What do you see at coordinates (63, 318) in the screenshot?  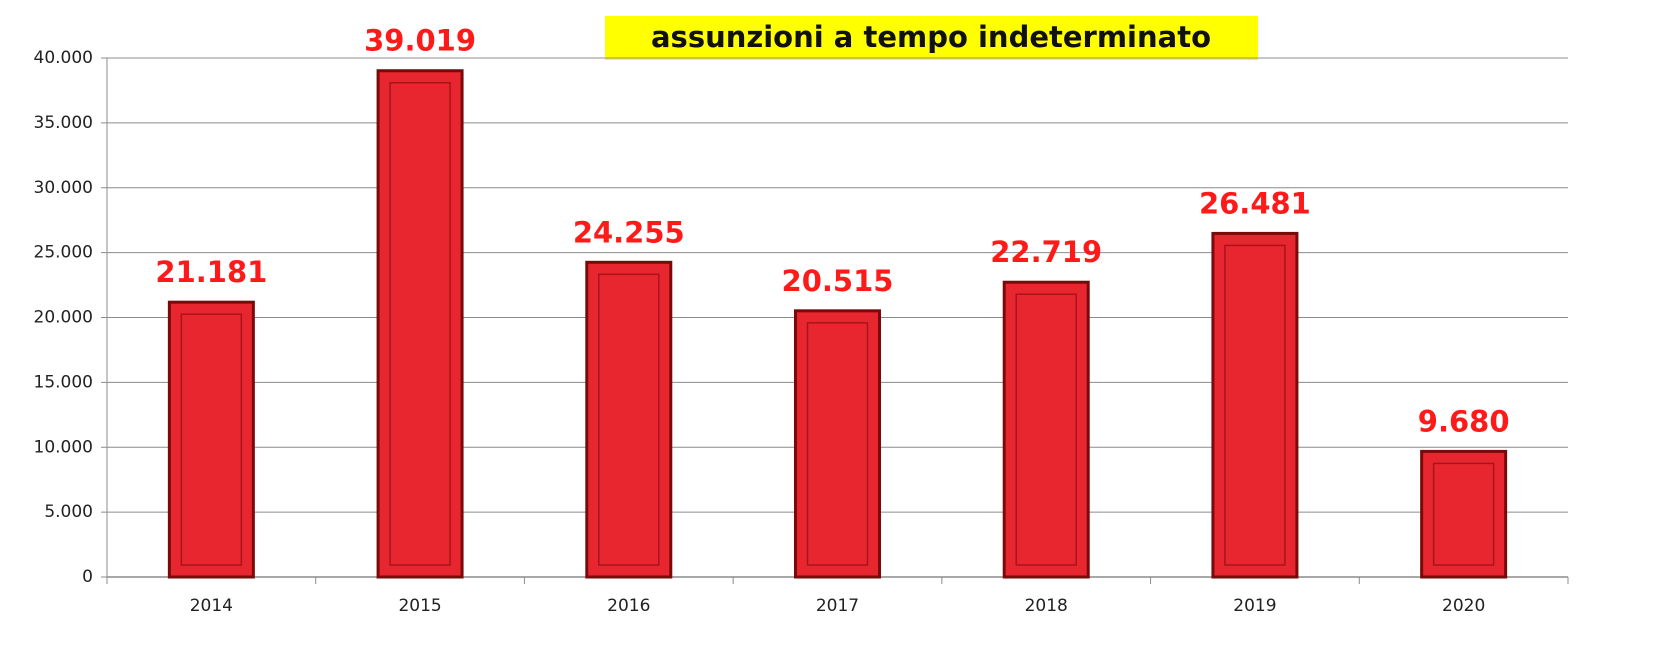 I see `y-tick-label: 20.000` at bounding box center [63, 318].